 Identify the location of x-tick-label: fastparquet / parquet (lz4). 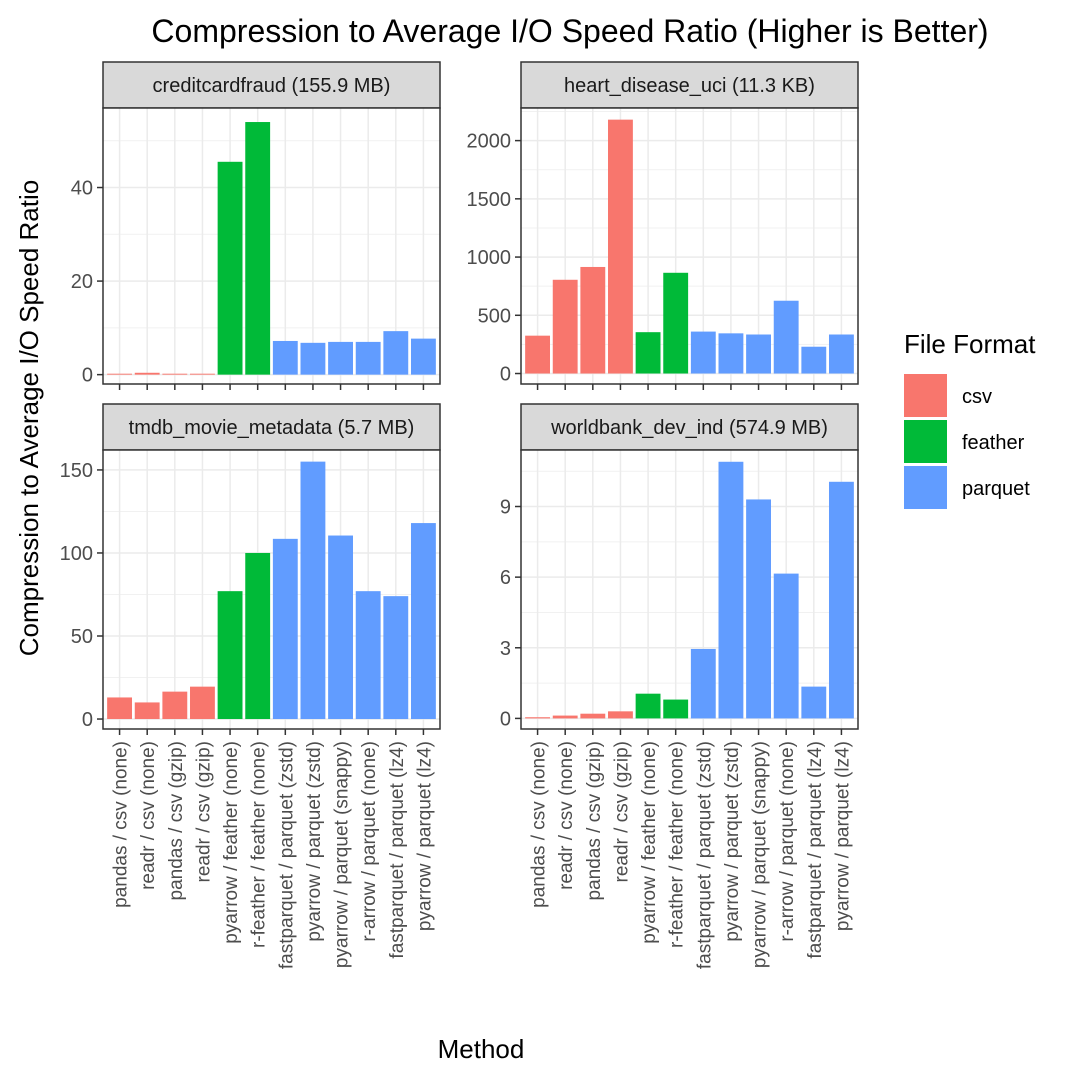
(815, 850).